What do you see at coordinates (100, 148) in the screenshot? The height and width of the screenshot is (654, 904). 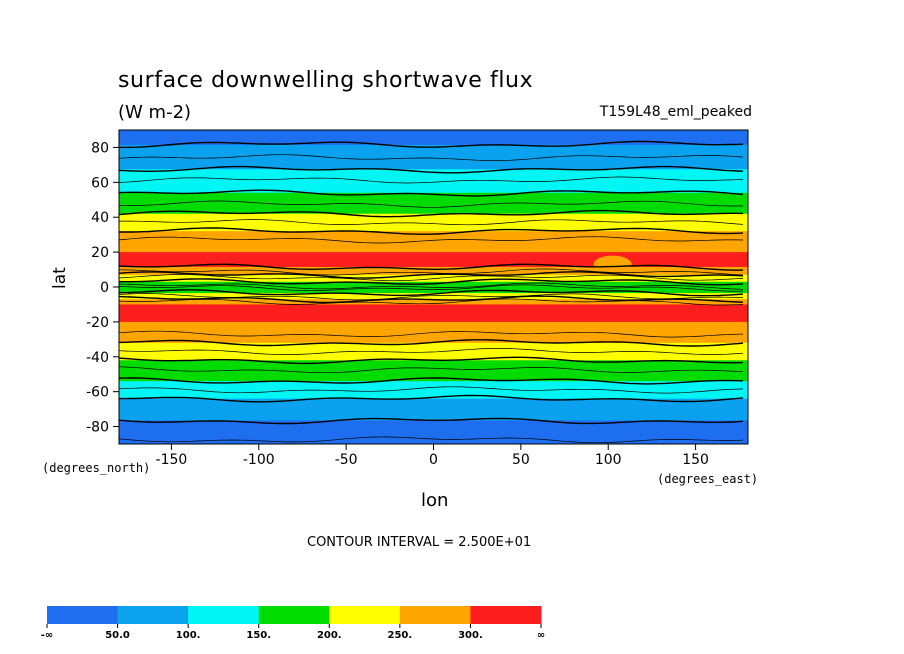 I see `y-tick-label: 80` at bounding box center [100, 148].